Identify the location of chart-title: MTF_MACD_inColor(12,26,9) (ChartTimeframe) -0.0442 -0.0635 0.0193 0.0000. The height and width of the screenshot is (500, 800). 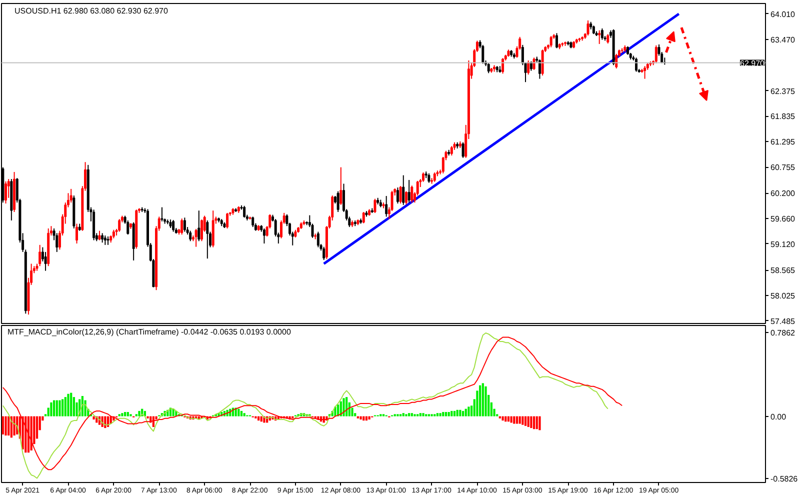
(150, 332).